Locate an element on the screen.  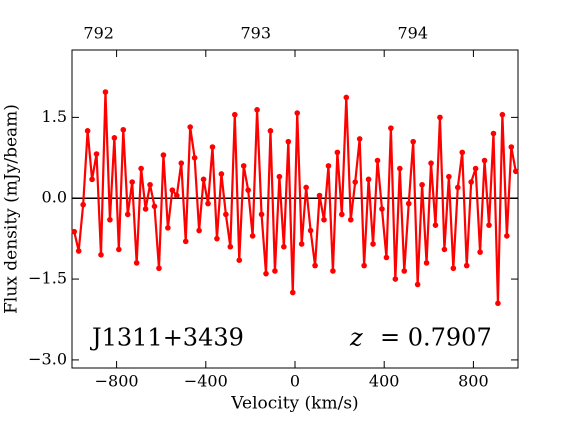
y-axis-label: Flux density (mJy/beam) is located at coordinates (12, 209).